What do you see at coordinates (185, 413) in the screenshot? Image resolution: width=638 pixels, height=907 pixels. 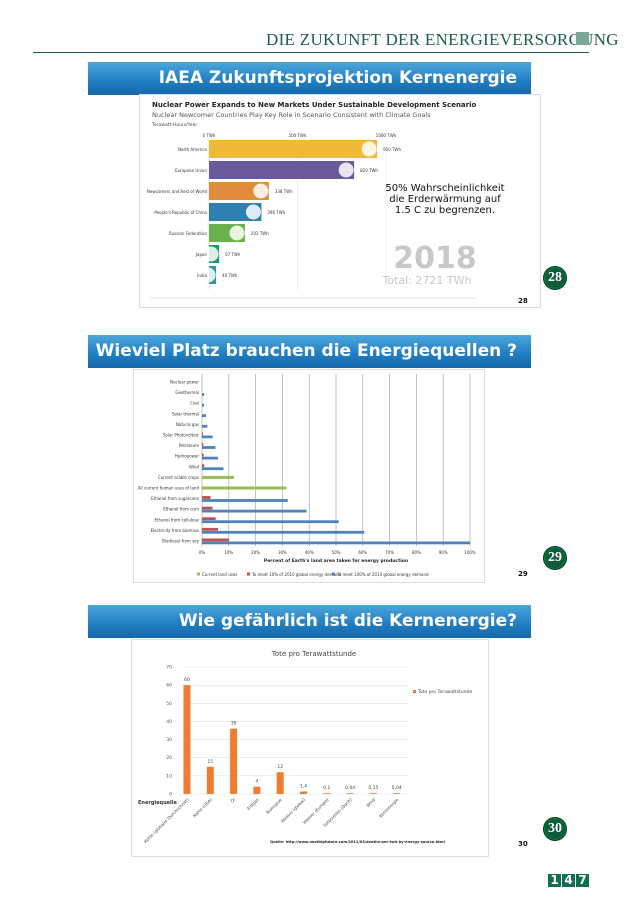 I see `category-label: Solar thermal` at bounding box center [185, 413].